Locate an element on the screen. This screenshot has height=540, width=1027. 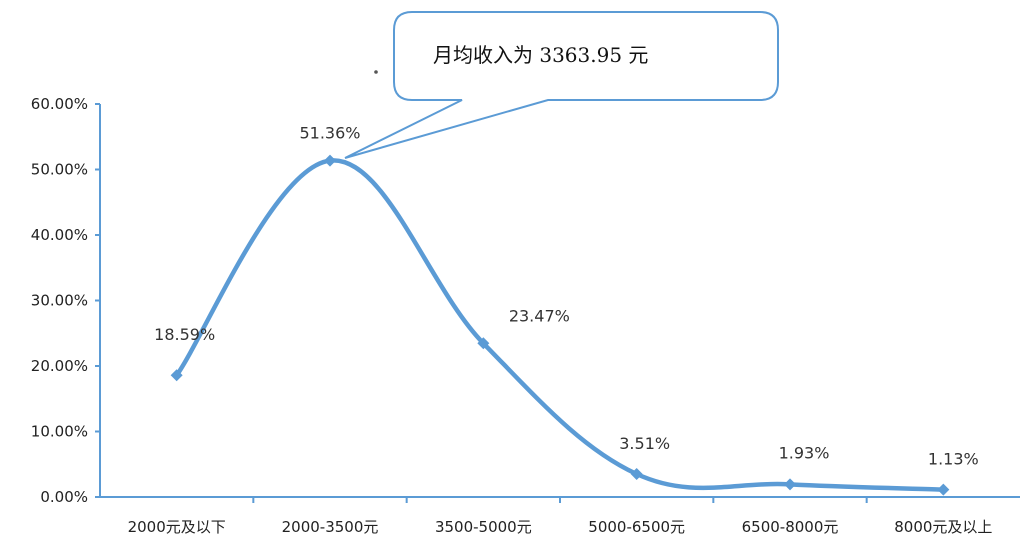
x-tick-label: 2000元及以下 is located at coordinates (177, 527).